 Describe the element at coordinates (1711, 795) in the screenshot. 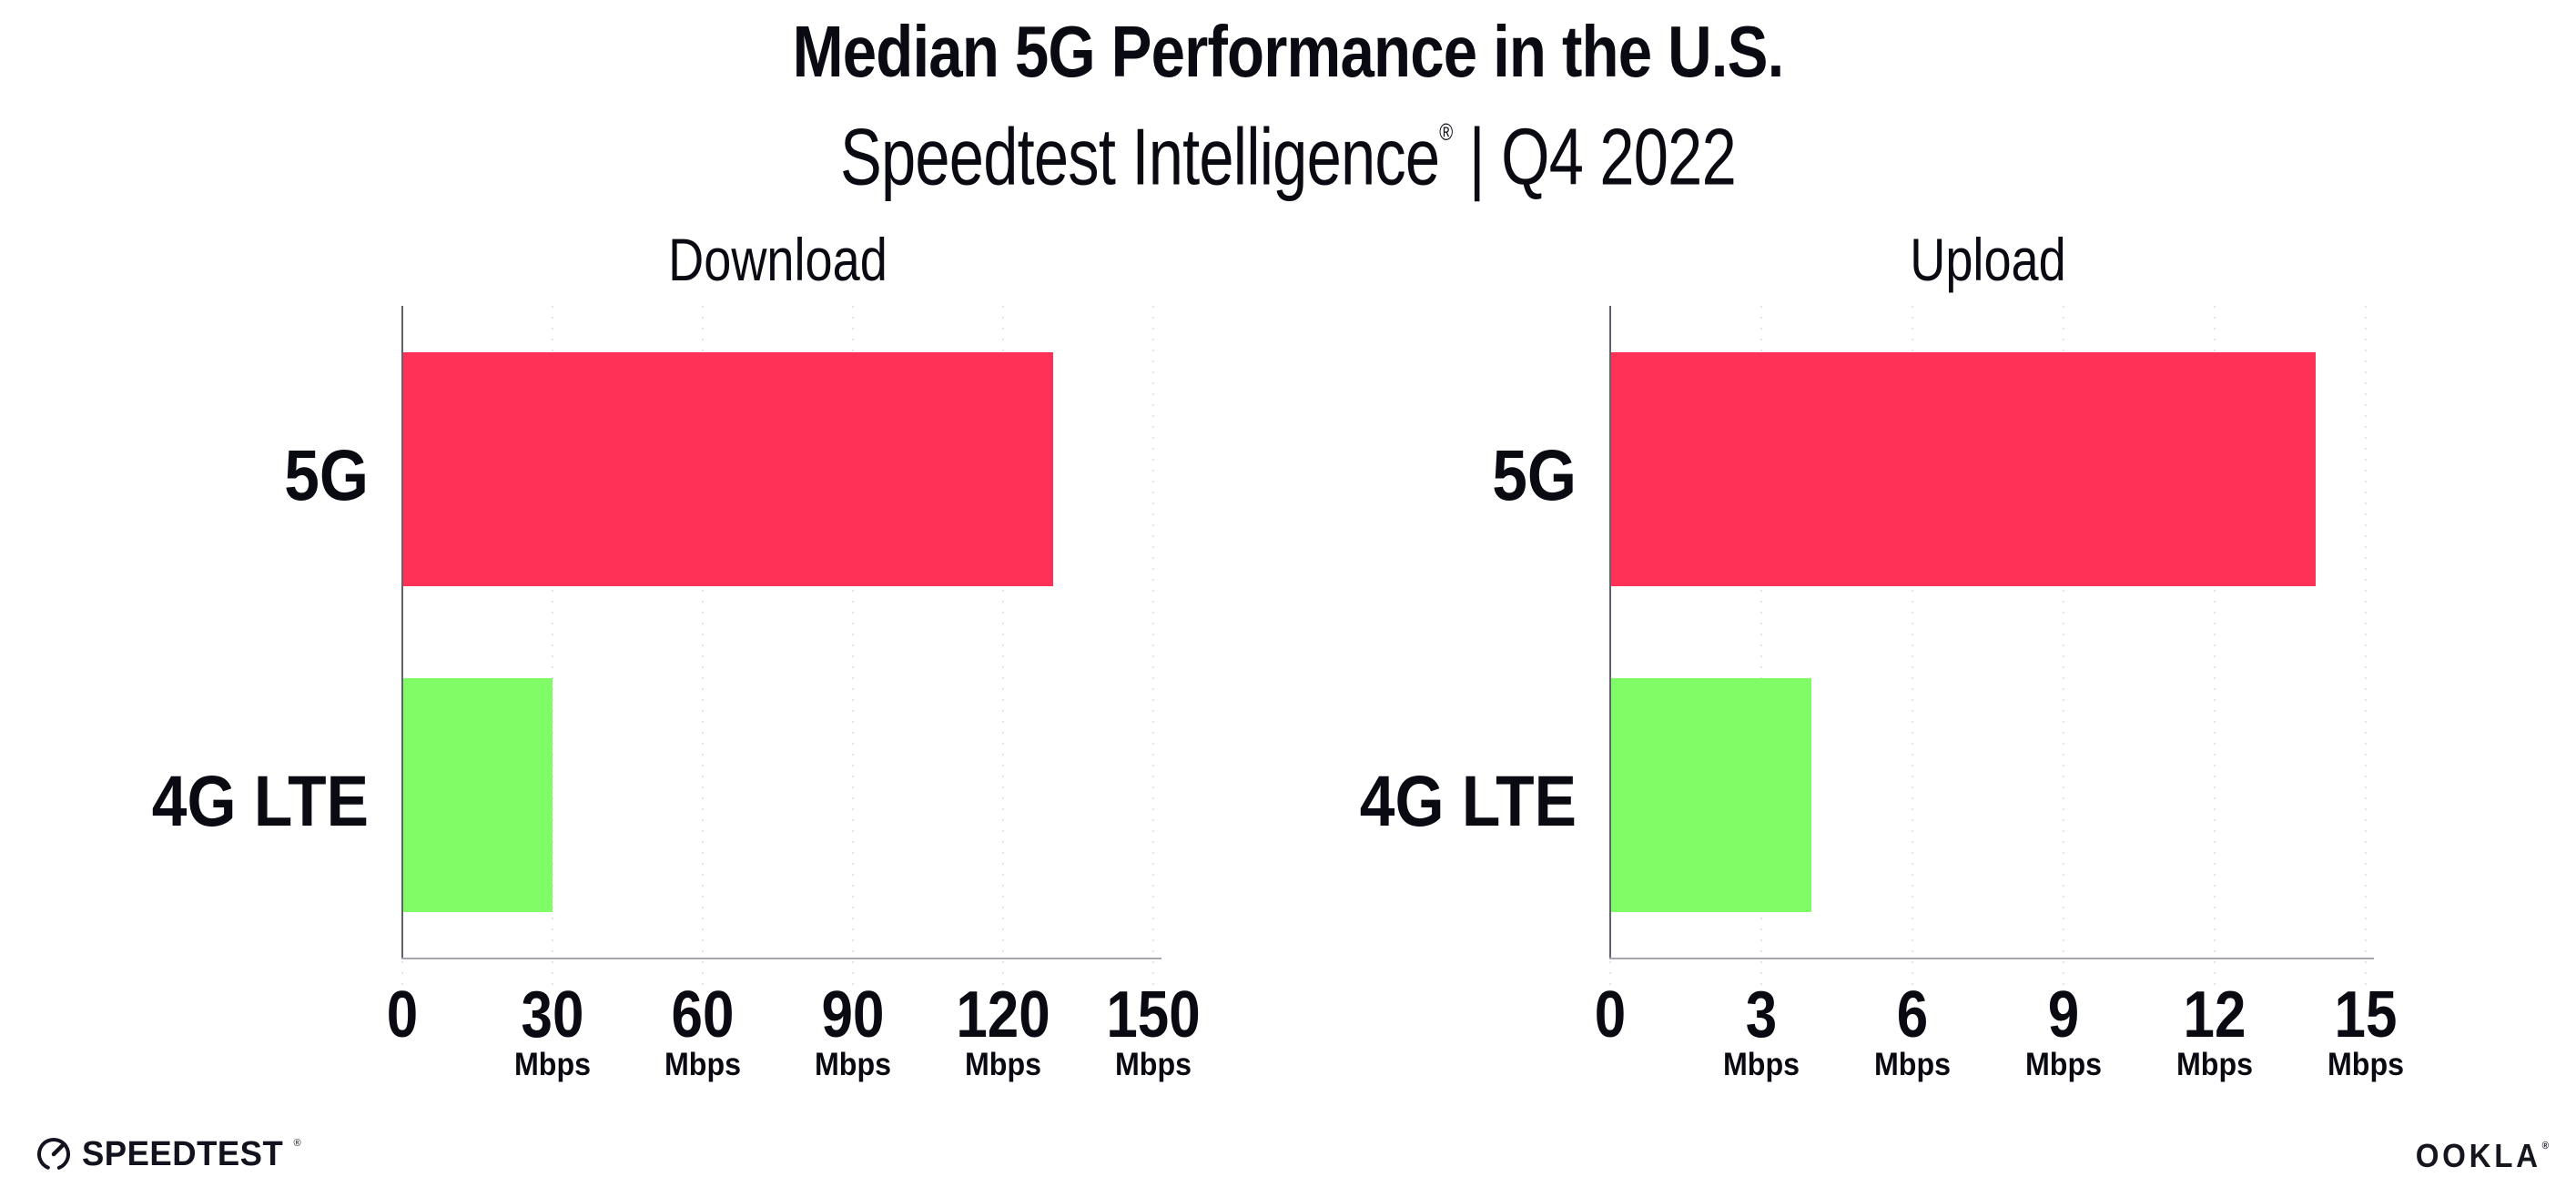

I see `bar-upload-4g-lte` at that location.